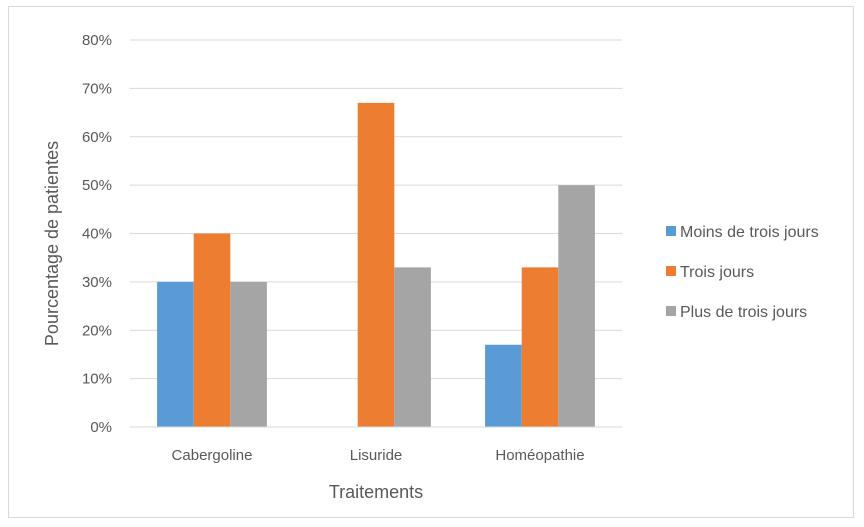 The height and width of the screenshot is (527, 864). What do you see at coordinates (97, 88) in the screenshot?
I see `y-tick-label: 70%` at bounding box center [97, 88].